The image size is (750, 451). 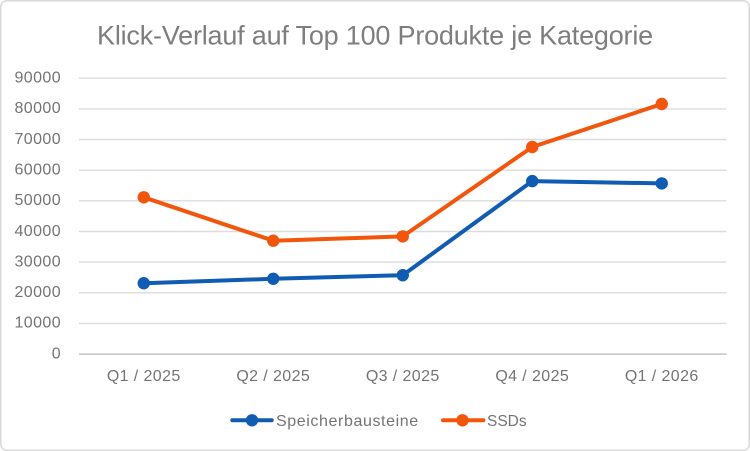 I want to click on svg-text: 10000, so click(x=38, y=323).